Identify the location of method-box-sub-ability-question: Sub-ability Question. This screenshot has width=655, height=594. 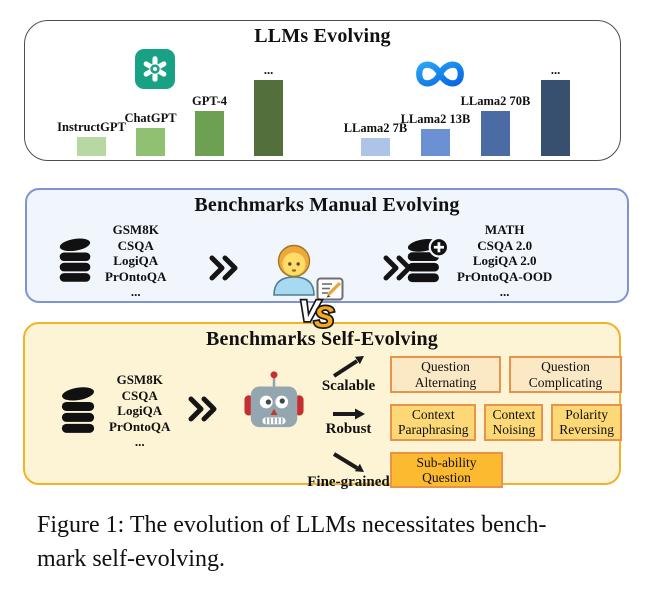
(446, 470).